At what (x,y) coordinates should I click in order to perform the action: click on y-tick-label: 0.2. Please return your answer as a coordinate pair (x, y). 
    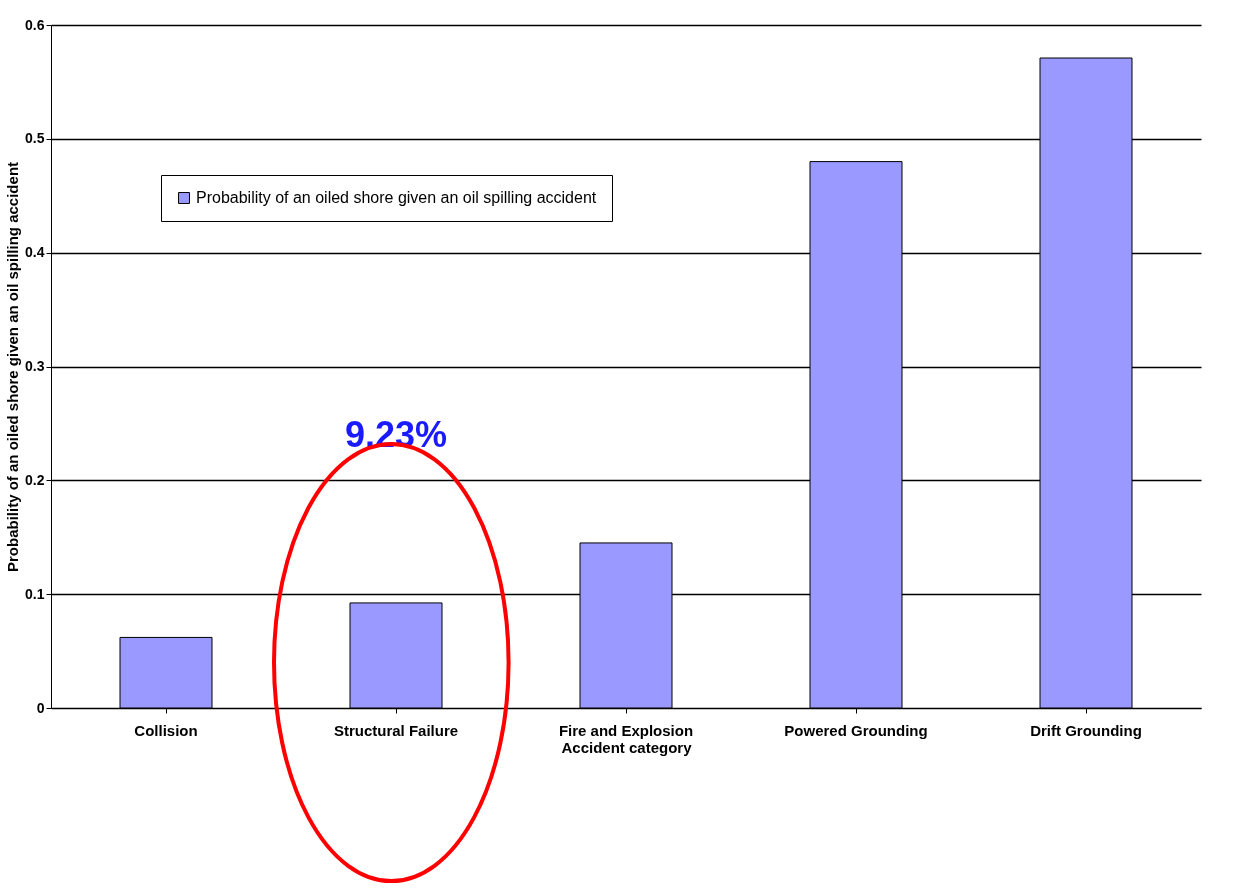
    Looking at the image, I should click on (35, 479).